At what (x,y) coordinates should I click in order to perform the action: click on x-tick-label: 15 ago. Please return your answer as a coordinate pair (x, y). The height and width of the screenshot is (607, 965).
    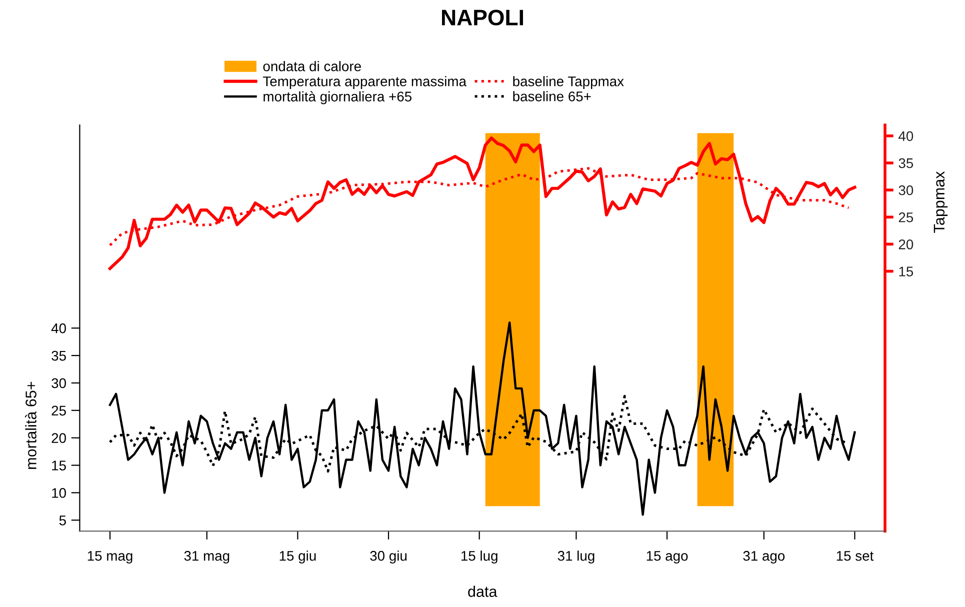
    Looking at the image, I should click on (667, 557).